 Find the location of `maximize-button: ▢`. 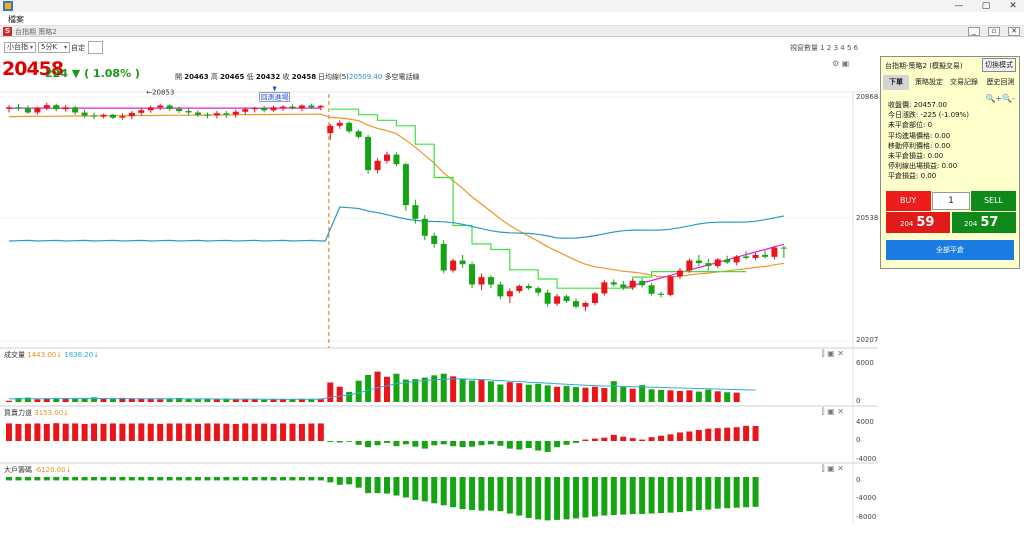

maximize-button: ▢ is located at coordinates (986, 6).